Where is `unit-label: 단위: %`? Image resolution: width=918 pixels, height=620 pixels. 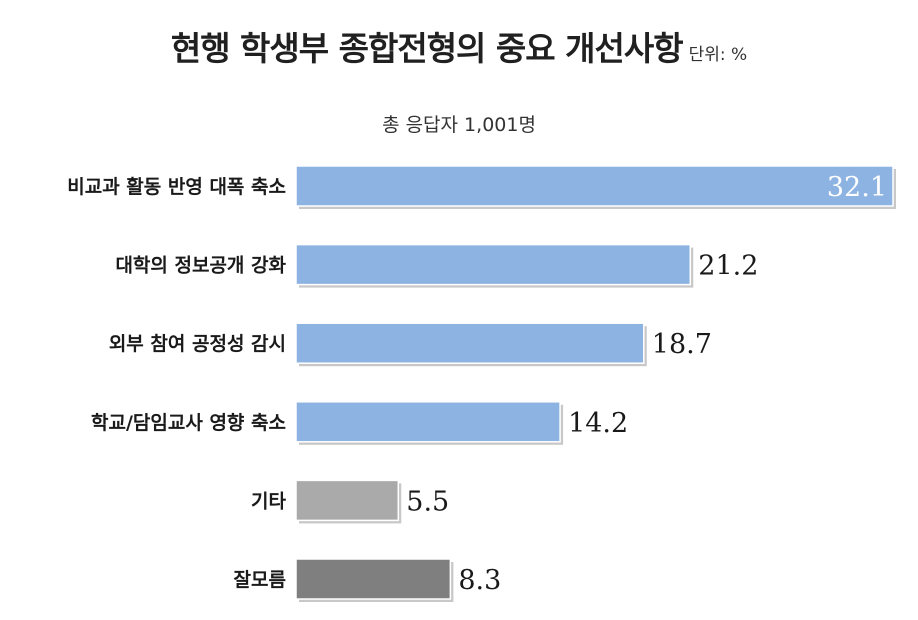
unit-label: 단위: % is located at coordinates (718, 55).